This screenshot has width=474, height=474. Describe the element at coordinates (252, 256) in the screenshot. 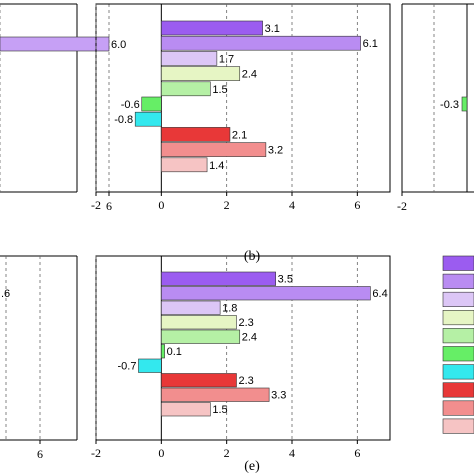

I see `caption-b: (b)` at that location.